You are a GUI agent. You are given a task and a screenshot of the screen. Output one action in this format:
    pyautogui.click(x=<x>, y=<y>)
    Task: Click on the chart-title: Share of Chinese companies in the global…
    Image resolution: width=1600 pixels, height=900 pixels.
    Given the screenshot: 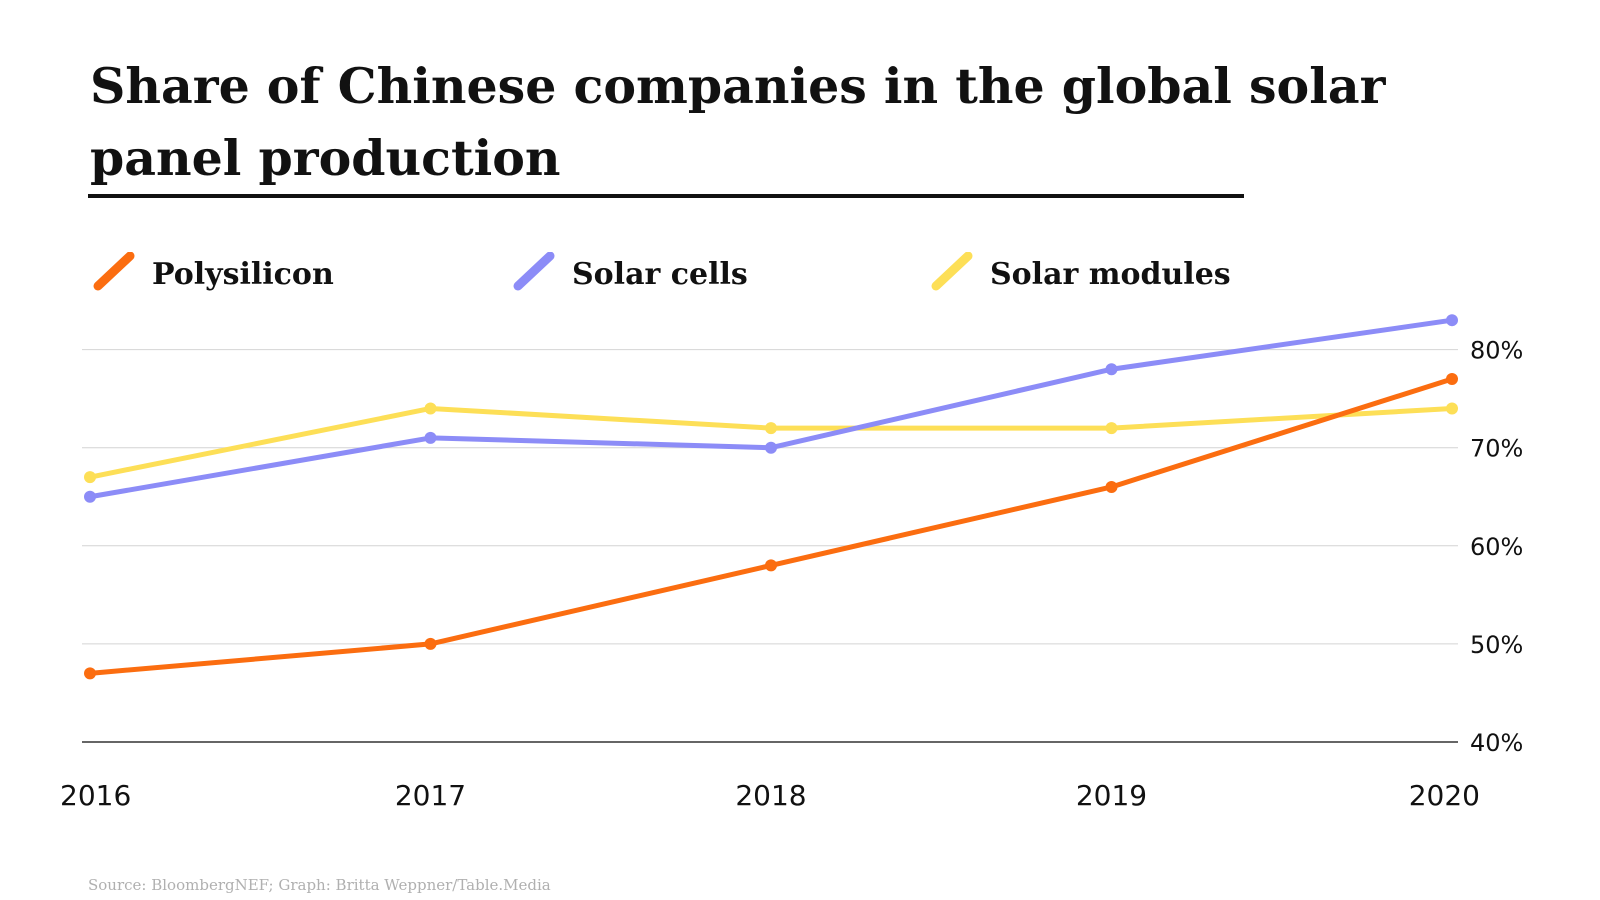 What is the action you would take?
    pyautogui.click(x=738, y=122)
    